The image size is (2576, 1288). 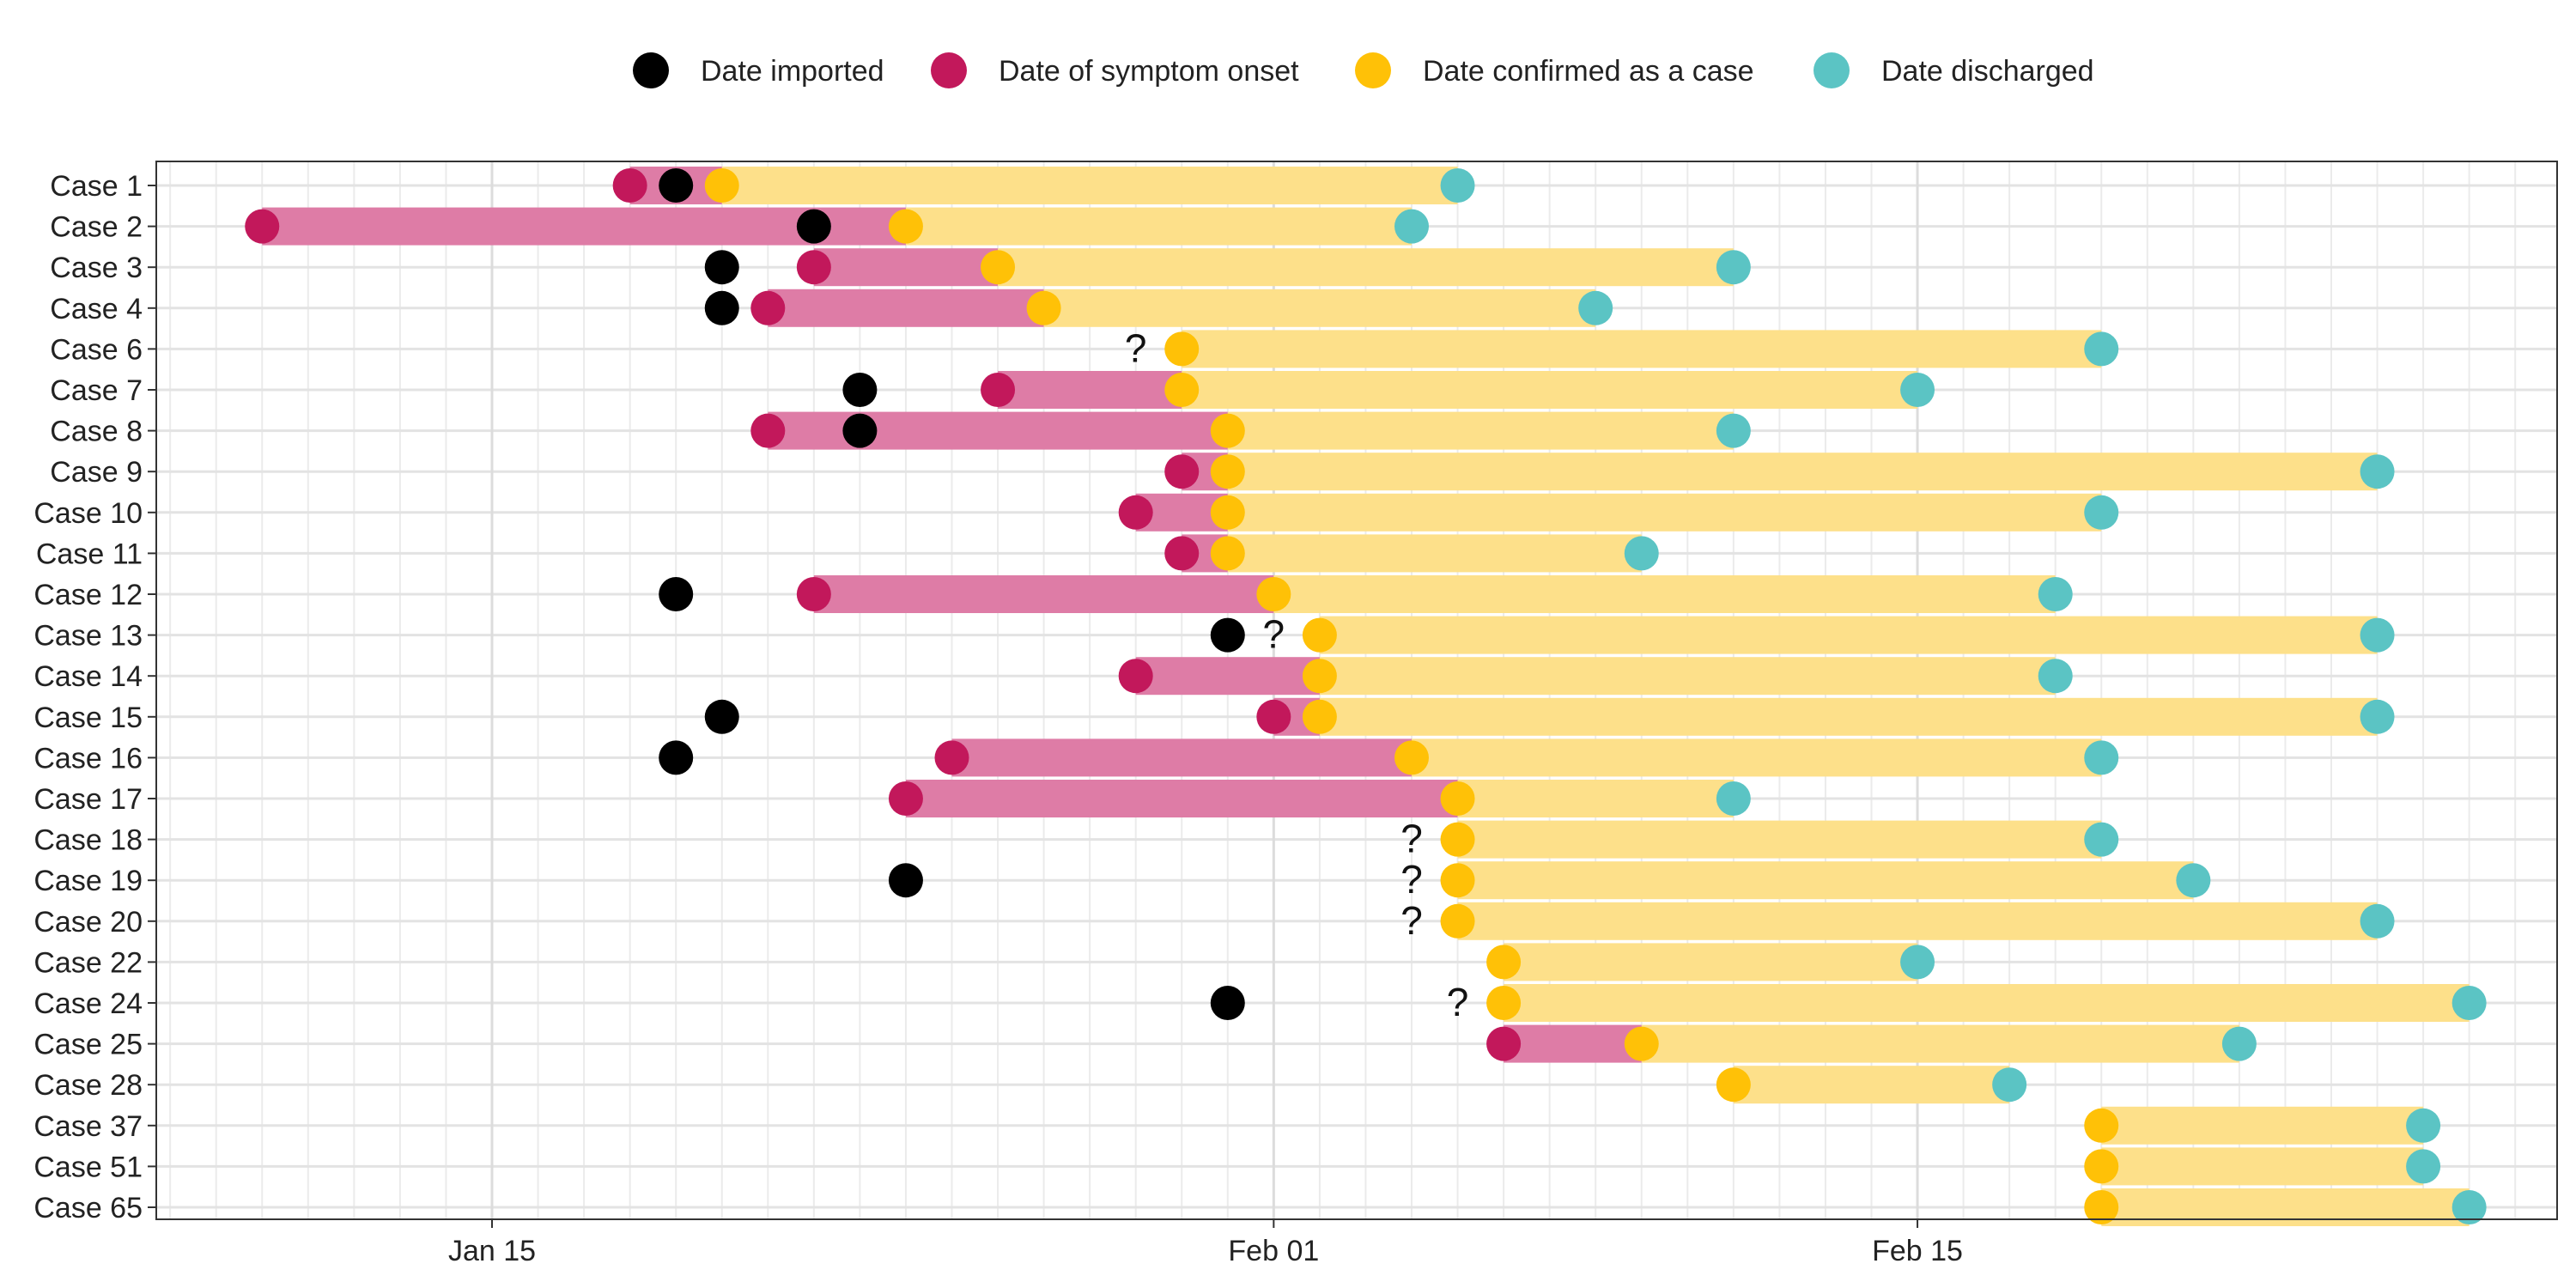 I want to click on y-tick-label: Case 1, so click(x=96, y=186).